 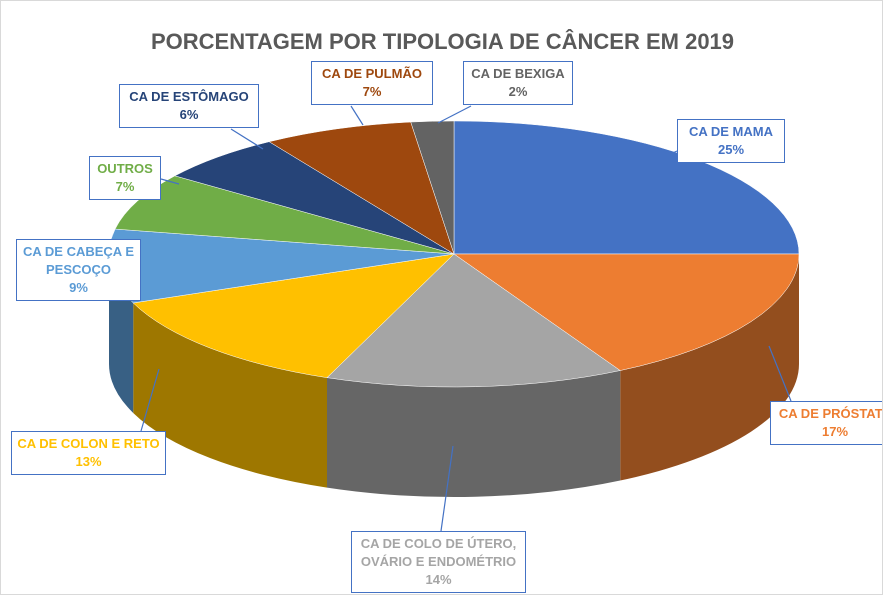 What do you see at coordinates (372, 73) in the screenshot?
I see `label-category: CA DE PULMÃO` at bounding box center [372, 73].